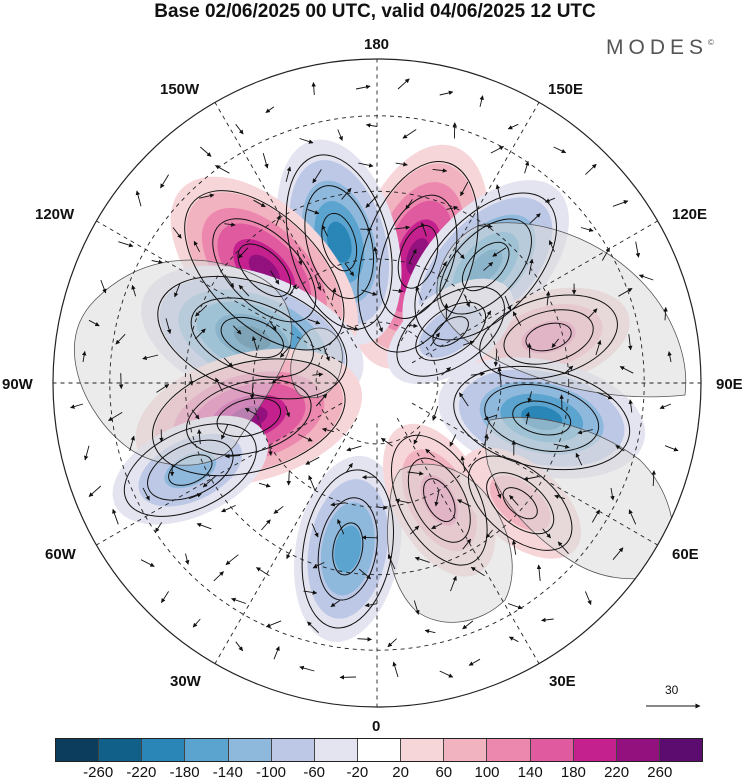  I want to click on lon-label-30e: 30E, so click(562, 681).